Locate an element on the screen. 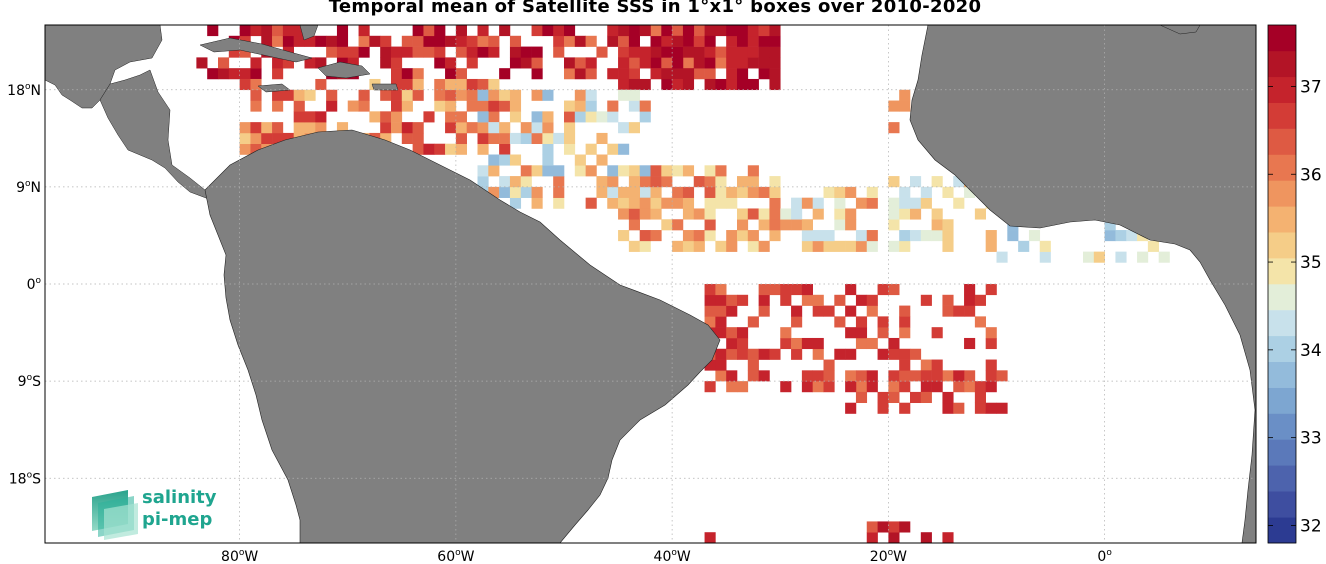  land-hispaniola is located at coordinates (344, 70).